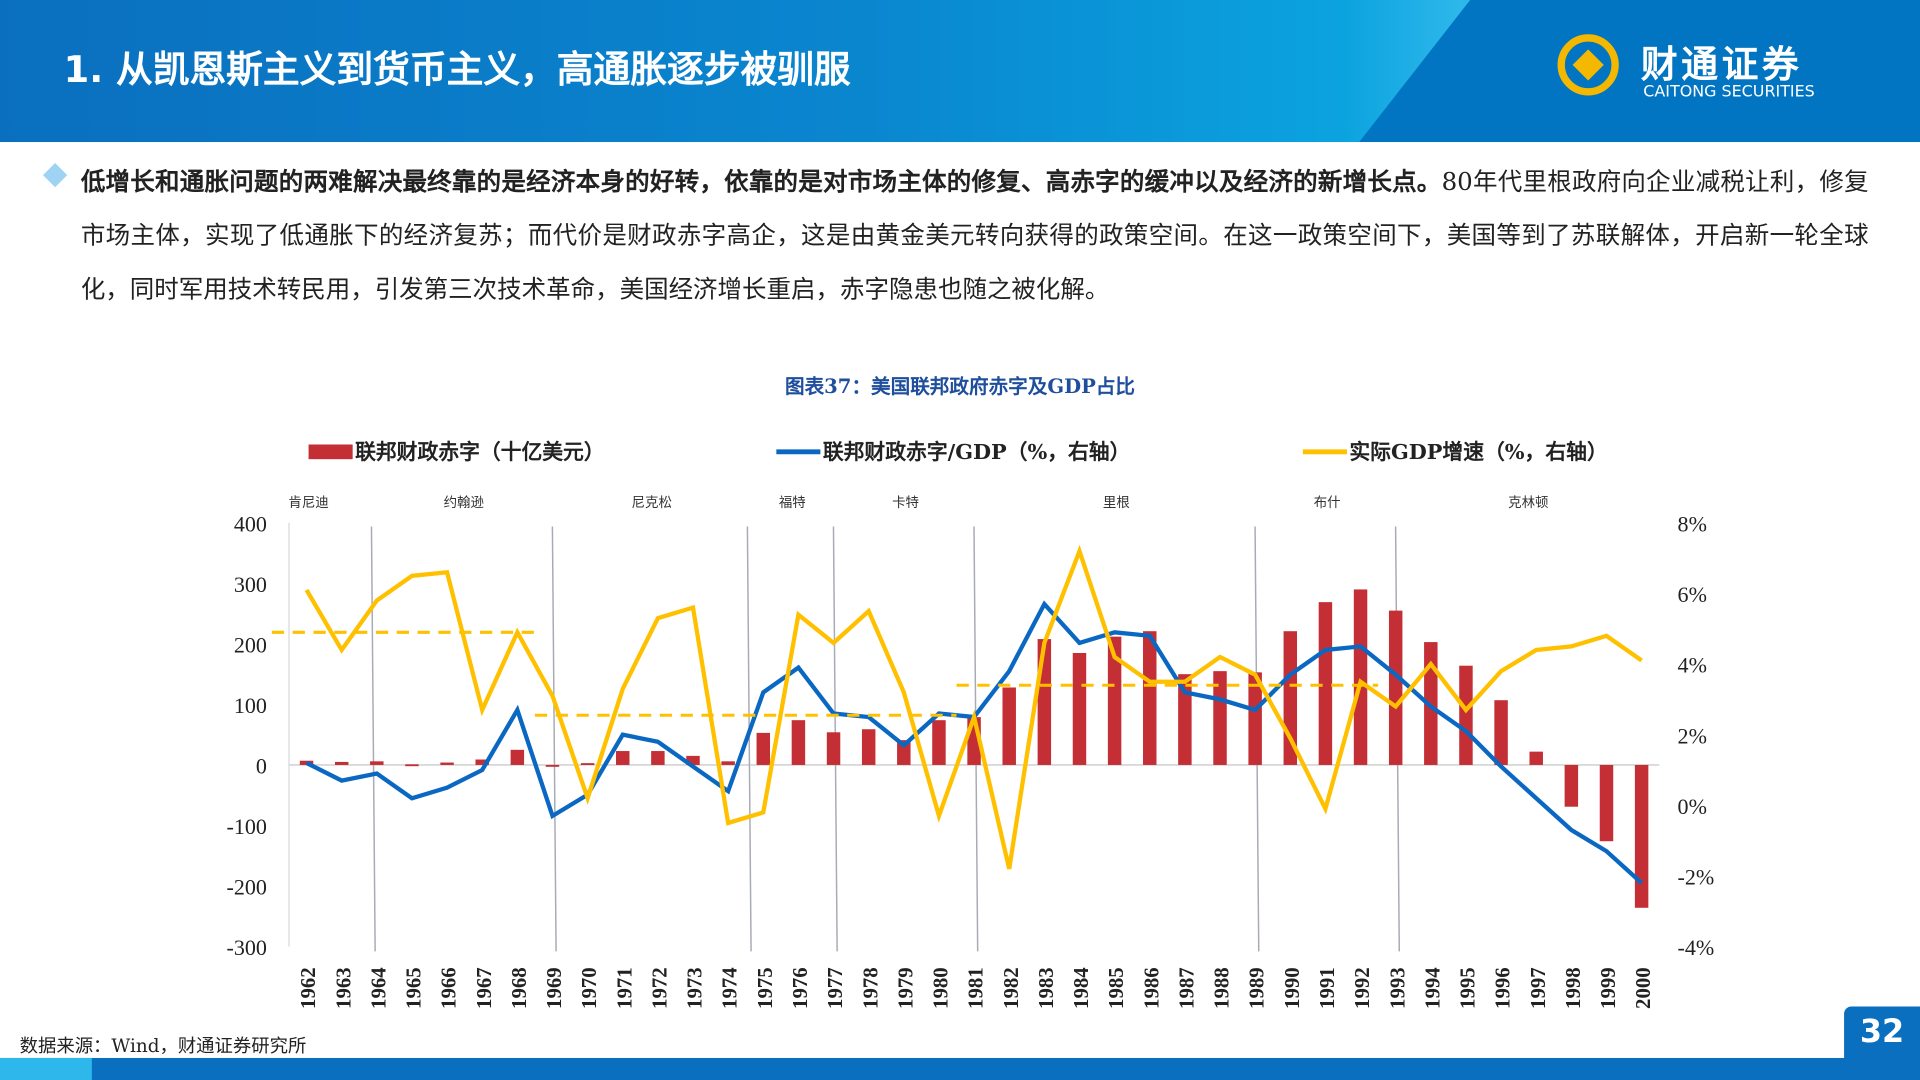 Image resolution: width=1920 pixels, height=1080 pixels. I want to click on legend-label: 联邦财政赤字/GDP（%，右轴）, so click(977, 451).